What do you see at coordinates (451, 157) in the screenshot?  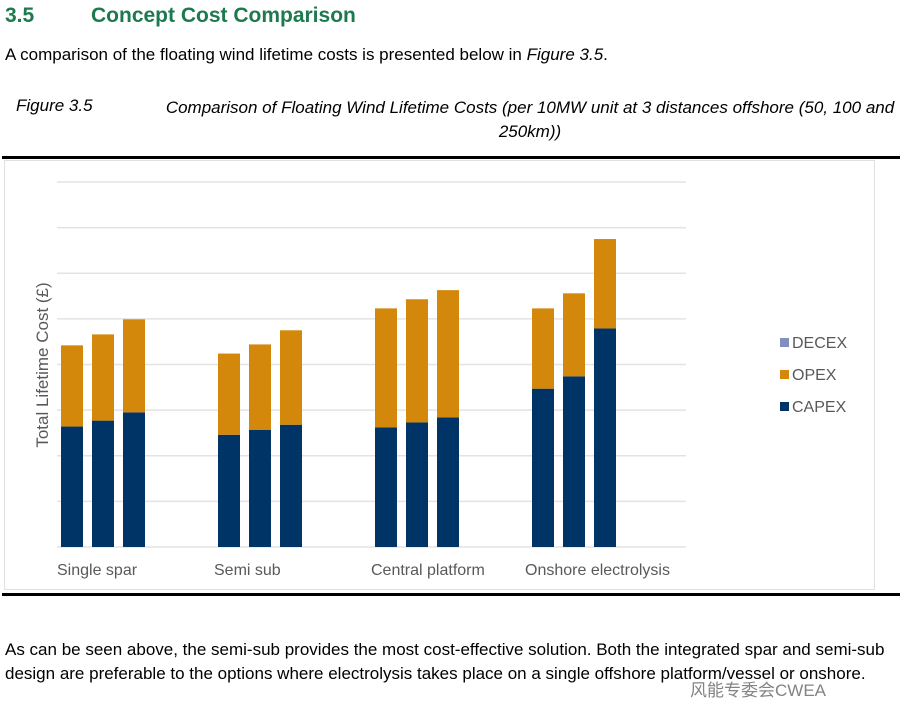 I see `top-rule` at bounding box center [451, 157].